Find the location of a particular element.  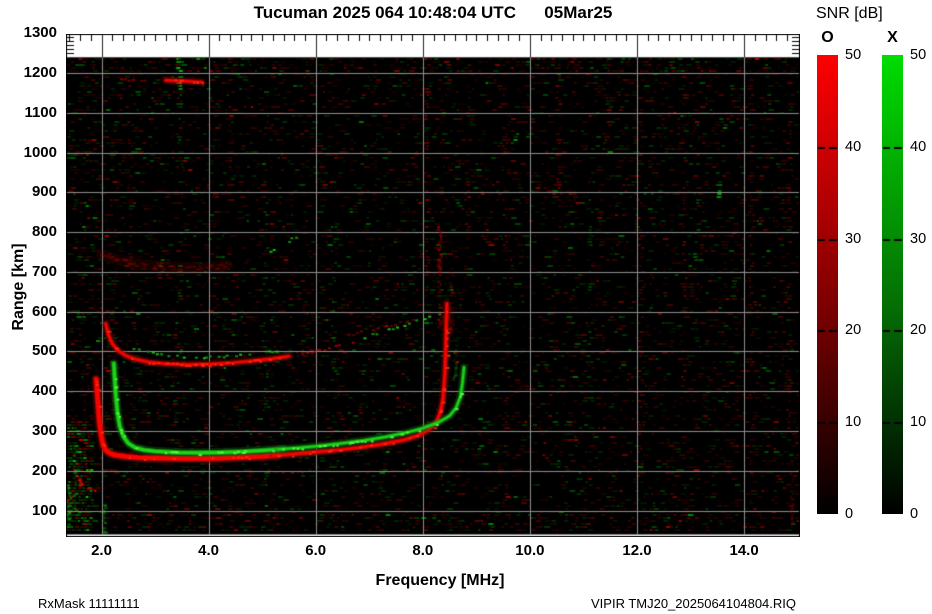

x-tick-label: 6.0 is located at coordinates (316, 550).